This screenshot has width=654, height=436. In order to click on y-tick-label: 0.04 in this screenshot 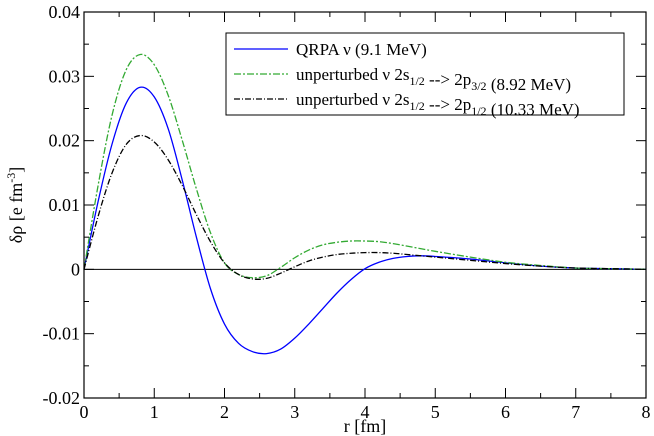, I will do `click(65, 12)`.